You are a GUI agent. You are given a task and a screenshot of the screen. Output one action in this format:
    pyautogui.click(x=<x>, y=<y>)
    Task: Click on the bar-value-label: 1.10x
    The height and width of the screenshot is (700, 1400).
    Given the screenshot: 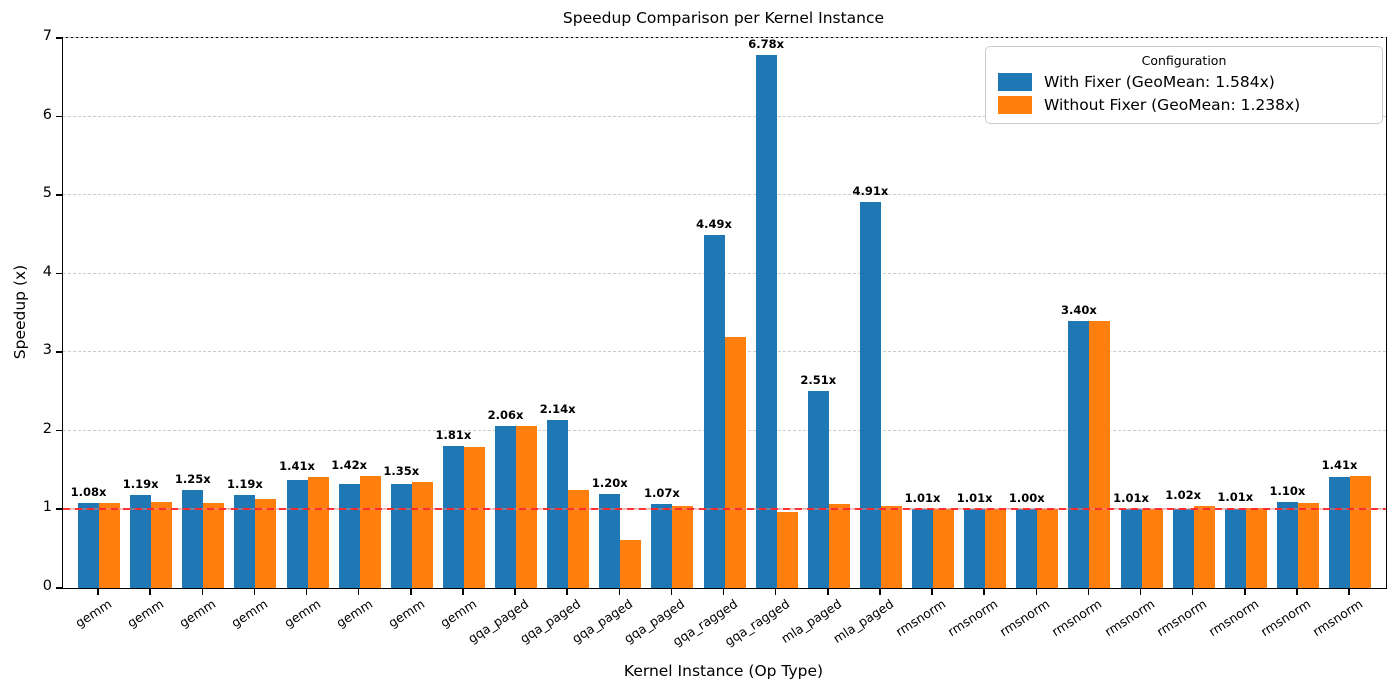 What is the action you would take?
    pyautogui.click(x=1287, y=490)
    